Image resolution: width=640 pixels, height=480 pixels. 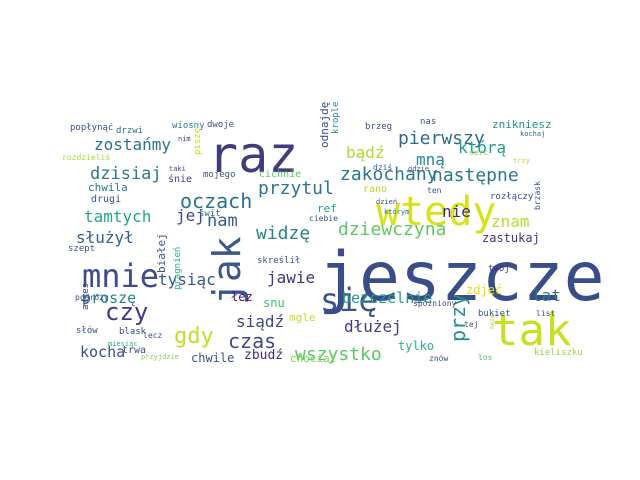 I want to click on cloud-word: serc, so click(x=478, y=152).